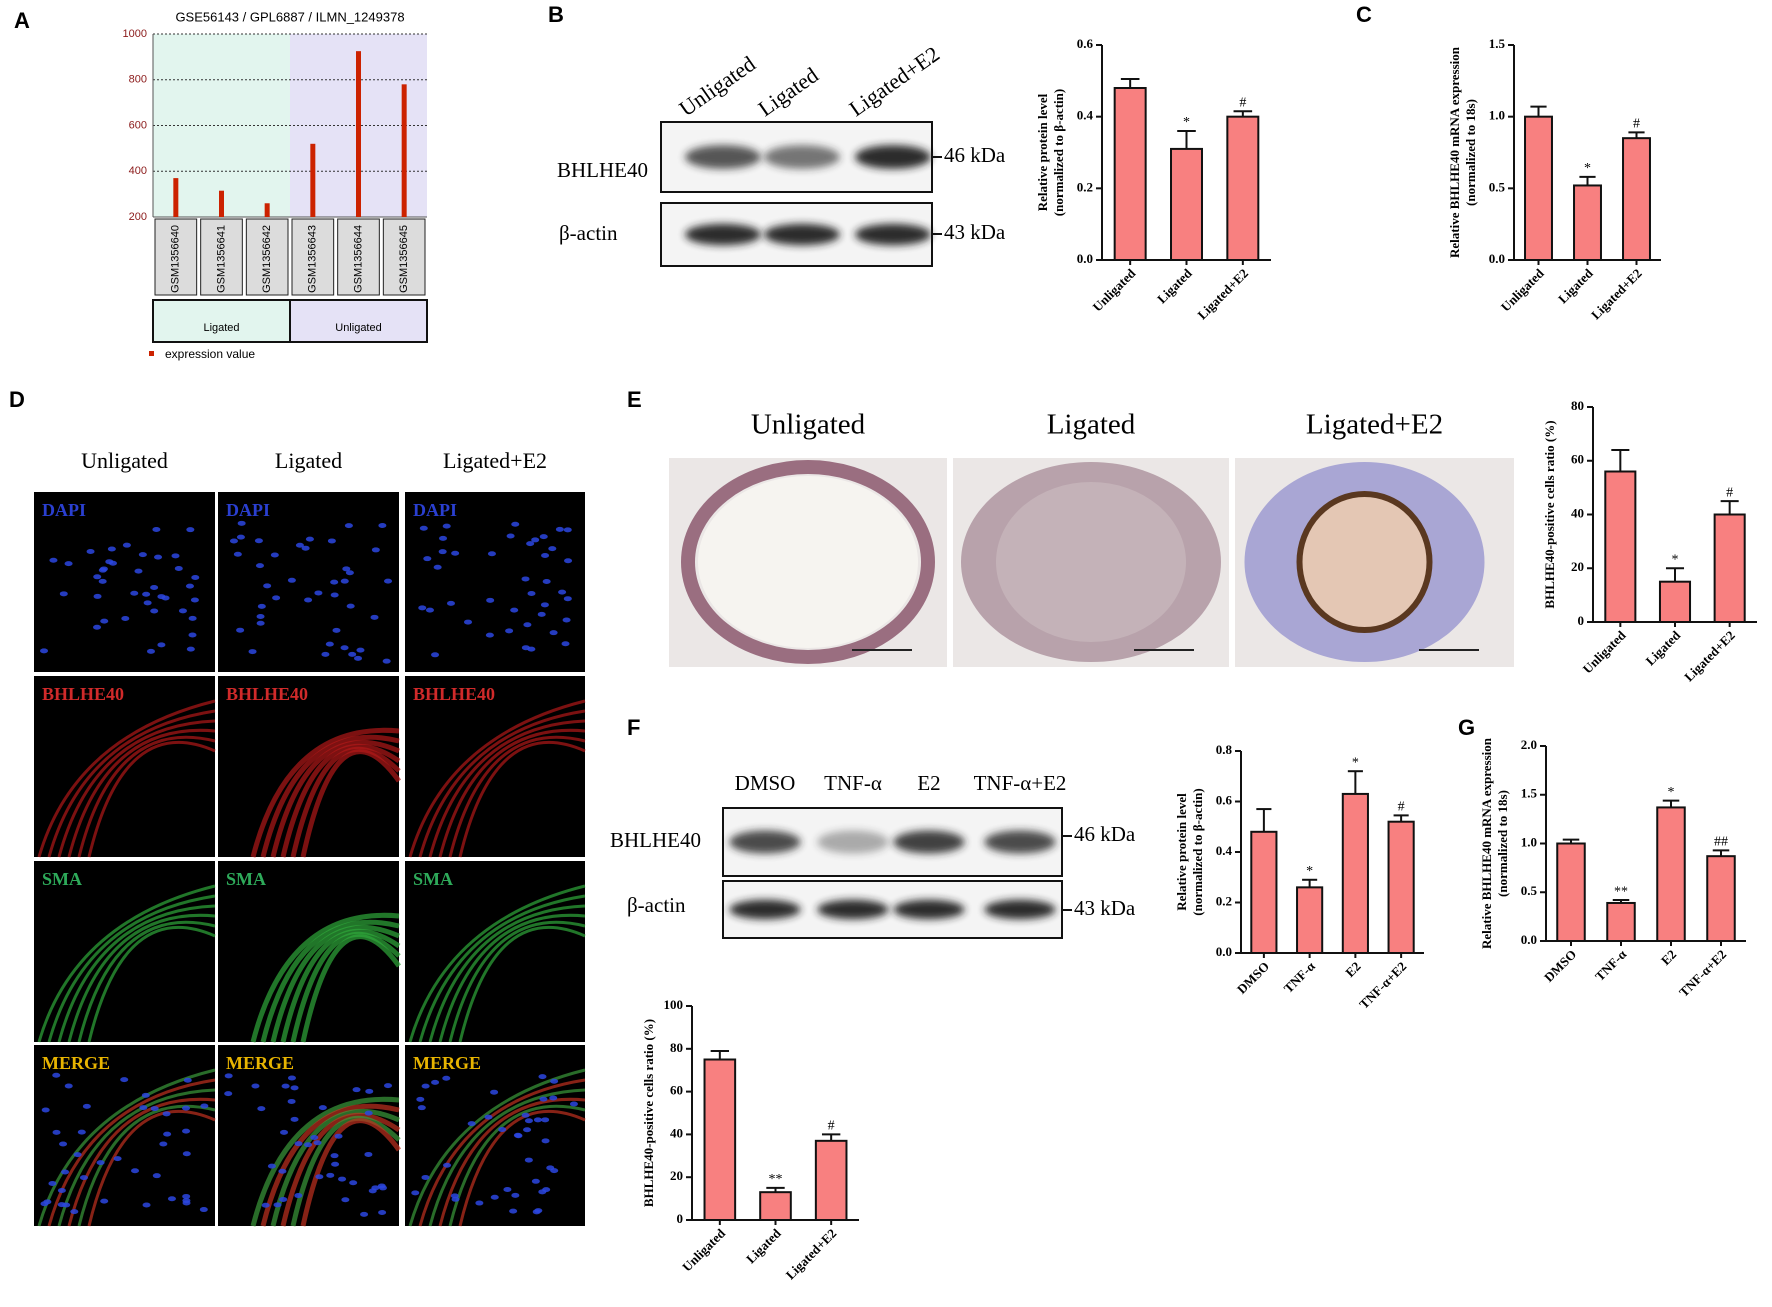 The width and height of the screenshot is (1772, 1307). I want to click on y-axis-label: Relative BHLHE40 mRNA expression, so click(1454, 152).